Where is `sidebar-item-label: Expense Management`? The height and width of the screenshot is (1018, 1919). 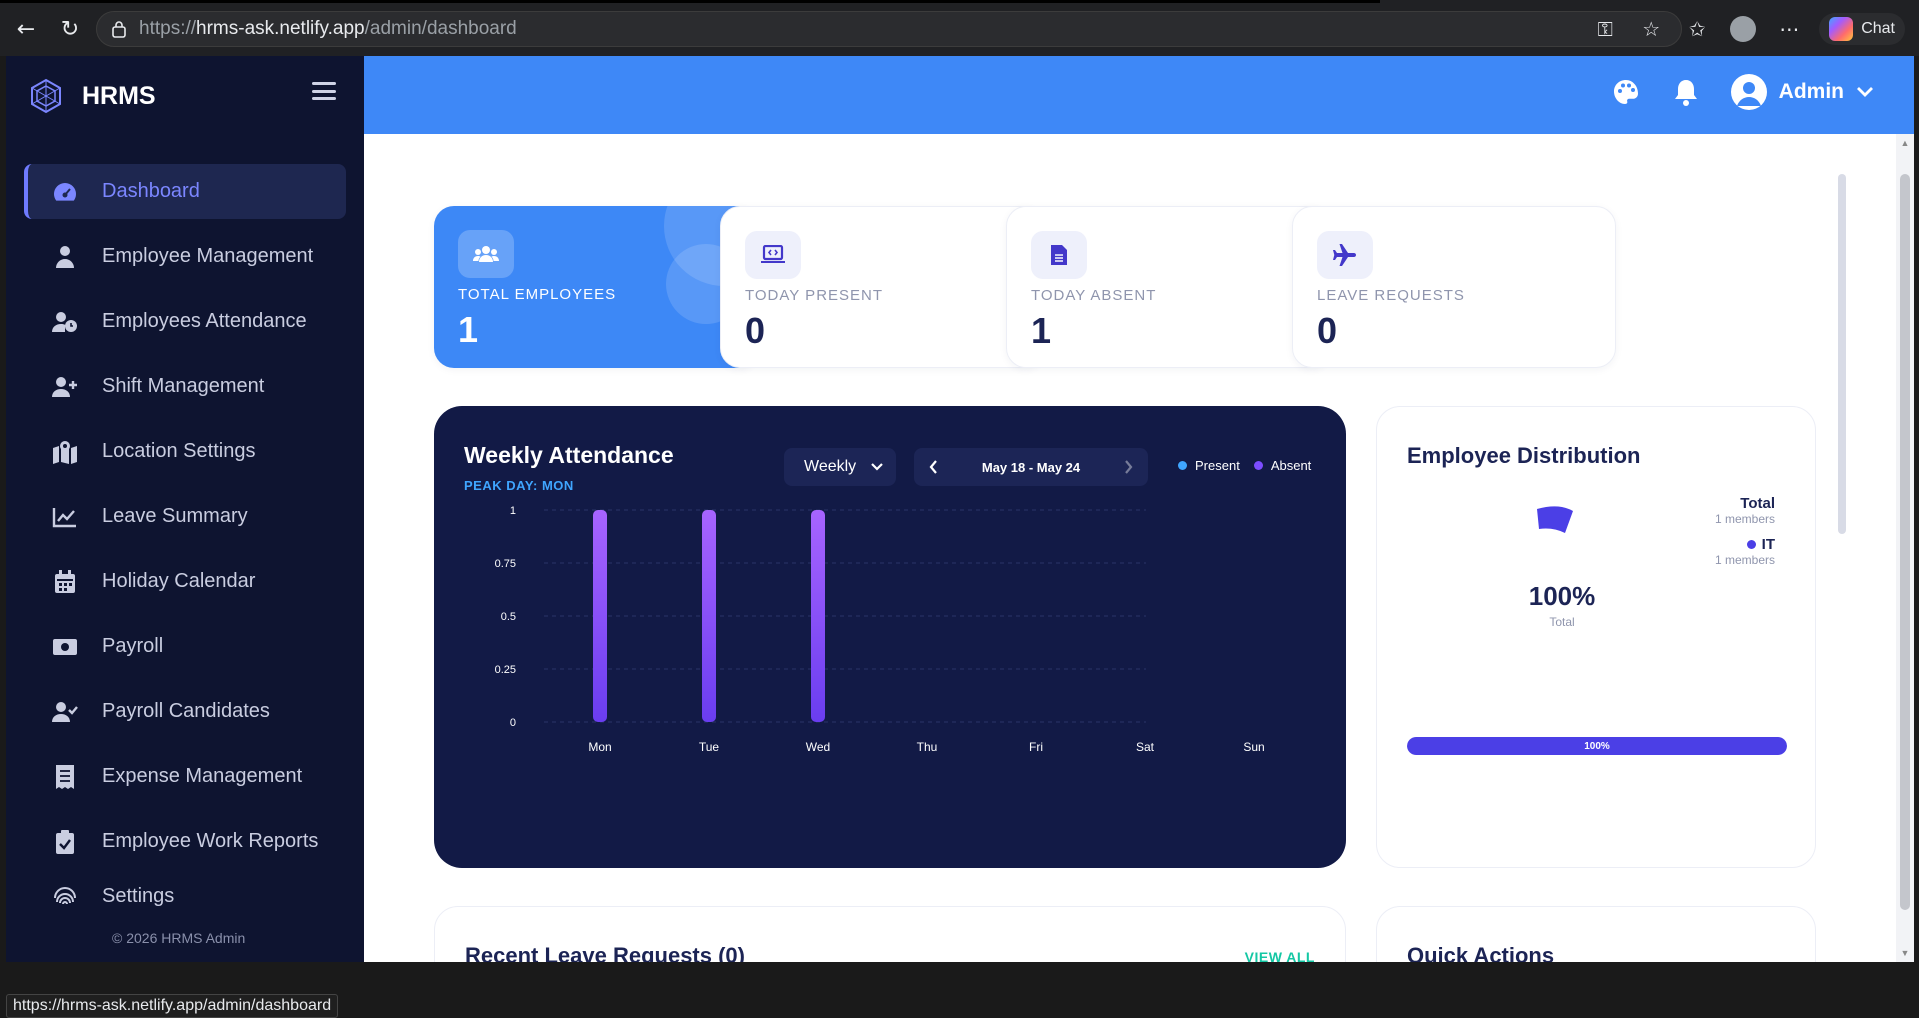
sidebar-item-label: Expense Management is located at coordinates (202, 776).